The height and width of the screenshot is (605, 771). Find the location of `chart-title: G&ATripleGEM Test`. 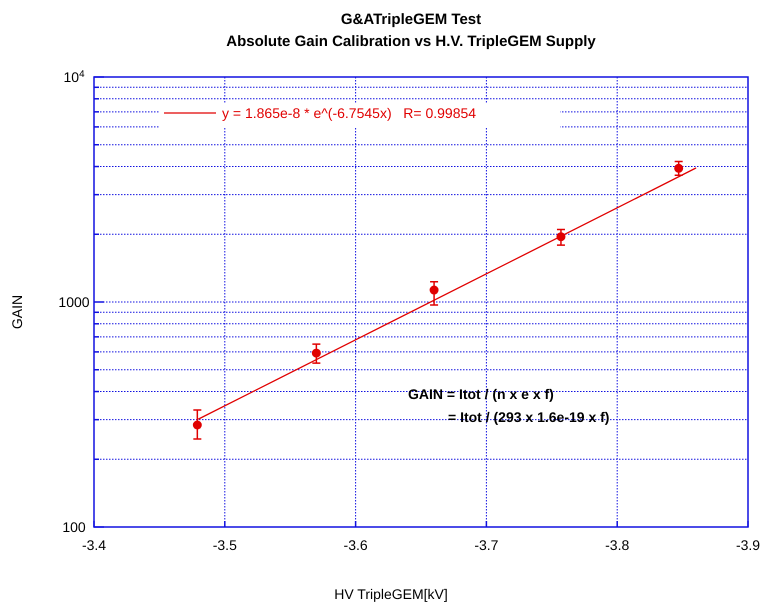

chart-title: G&ATripleGEM Test is located at coordinates (411, 19).